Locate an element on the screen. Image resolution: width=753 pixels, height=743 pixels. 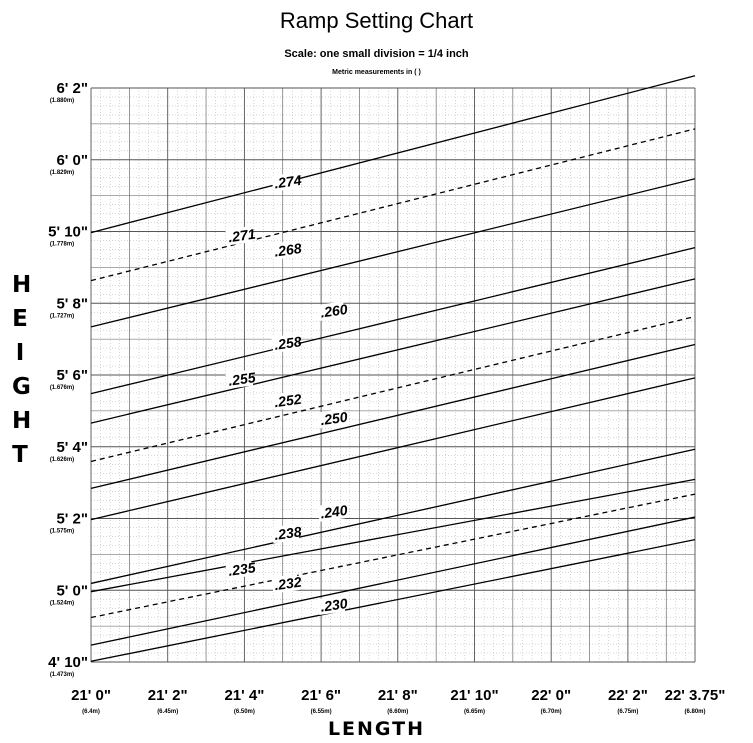
series-label: .250 is located at coordinates (333, 419).